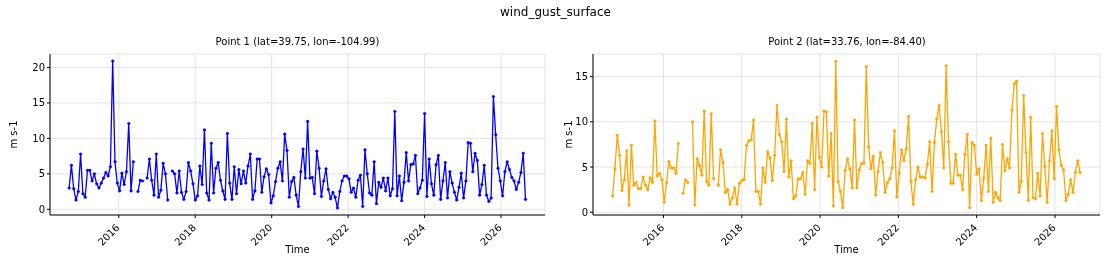 The height and width of the screenshot is (267, 1111). Describe the element at coordinates (38, 68) in the screenshot. I see `y-tick-label: 20` at that location.